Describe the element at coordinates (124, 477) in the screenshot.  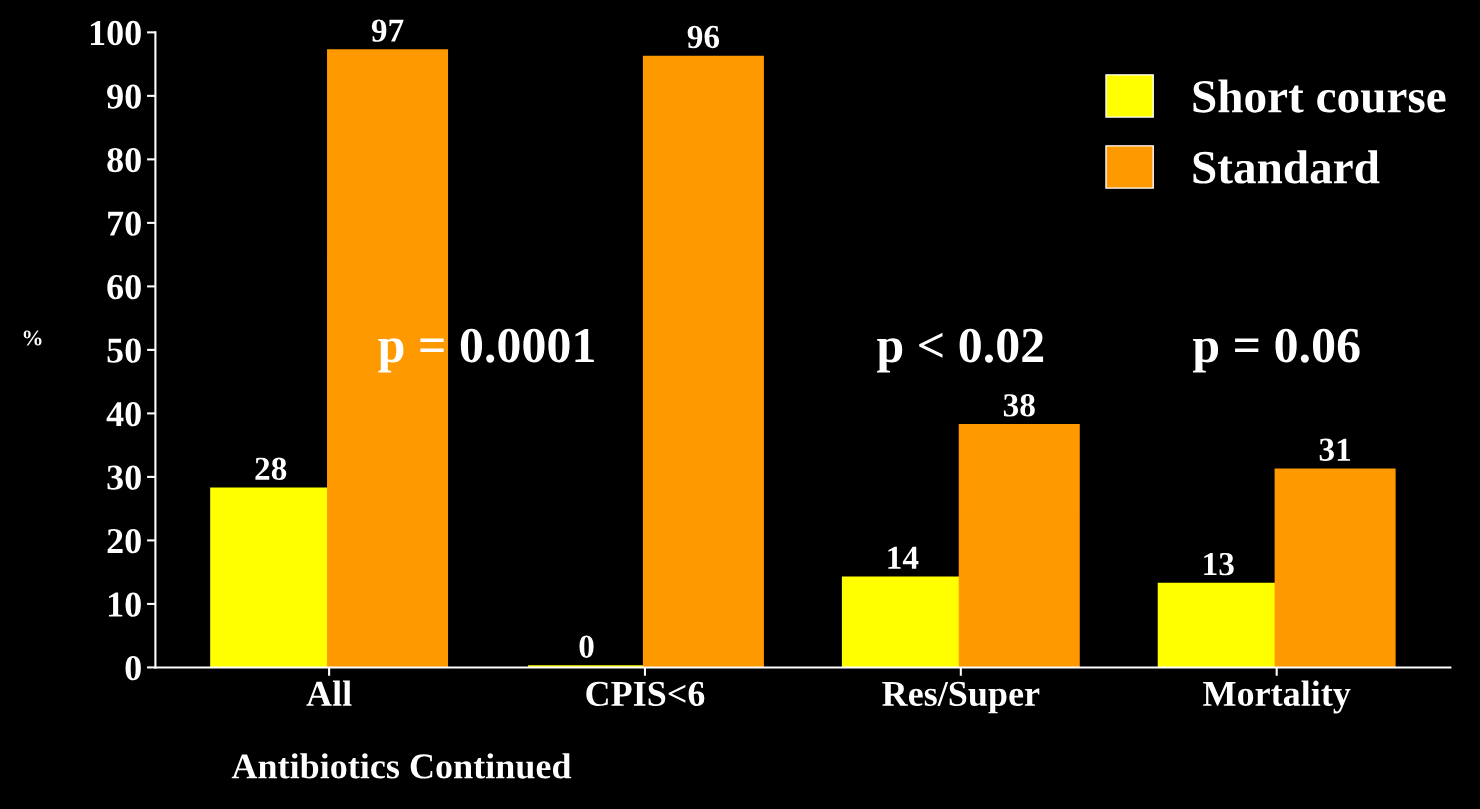
I see `y-tick-label: 30` at that location.